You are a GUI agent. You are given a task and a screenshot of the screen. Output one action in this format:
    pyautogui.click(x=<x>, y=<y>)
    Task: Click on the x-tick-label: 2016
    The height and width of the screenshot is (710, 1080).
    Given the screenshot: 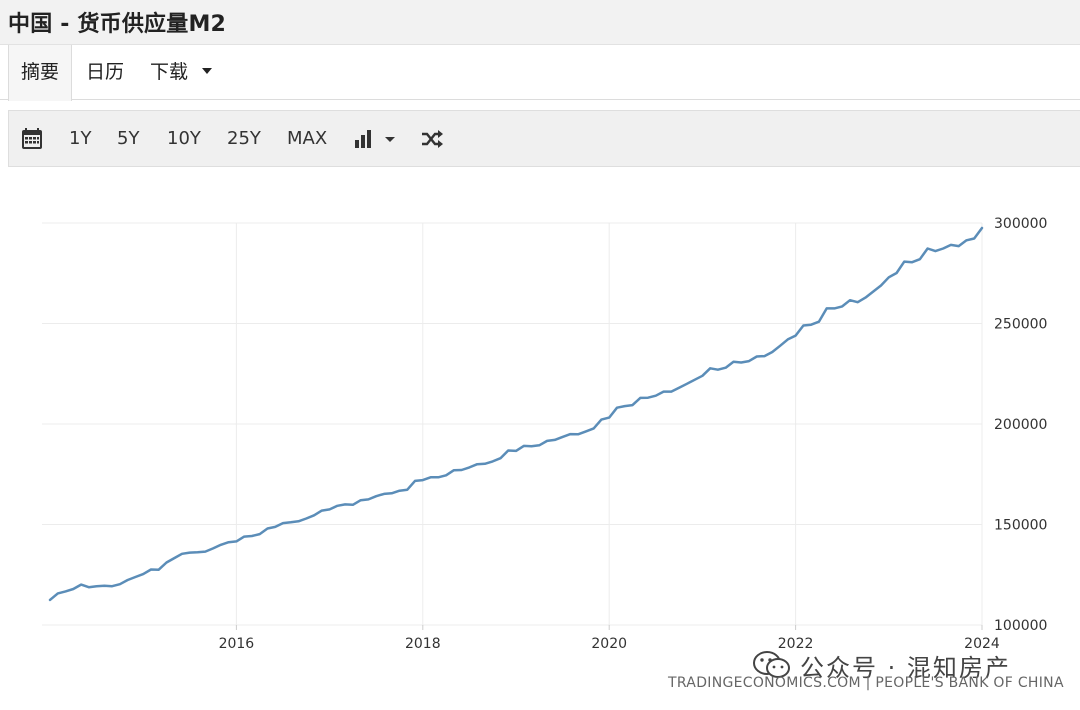 What is the action you would take?
    pyautogui.click(x=237, y=644)
    